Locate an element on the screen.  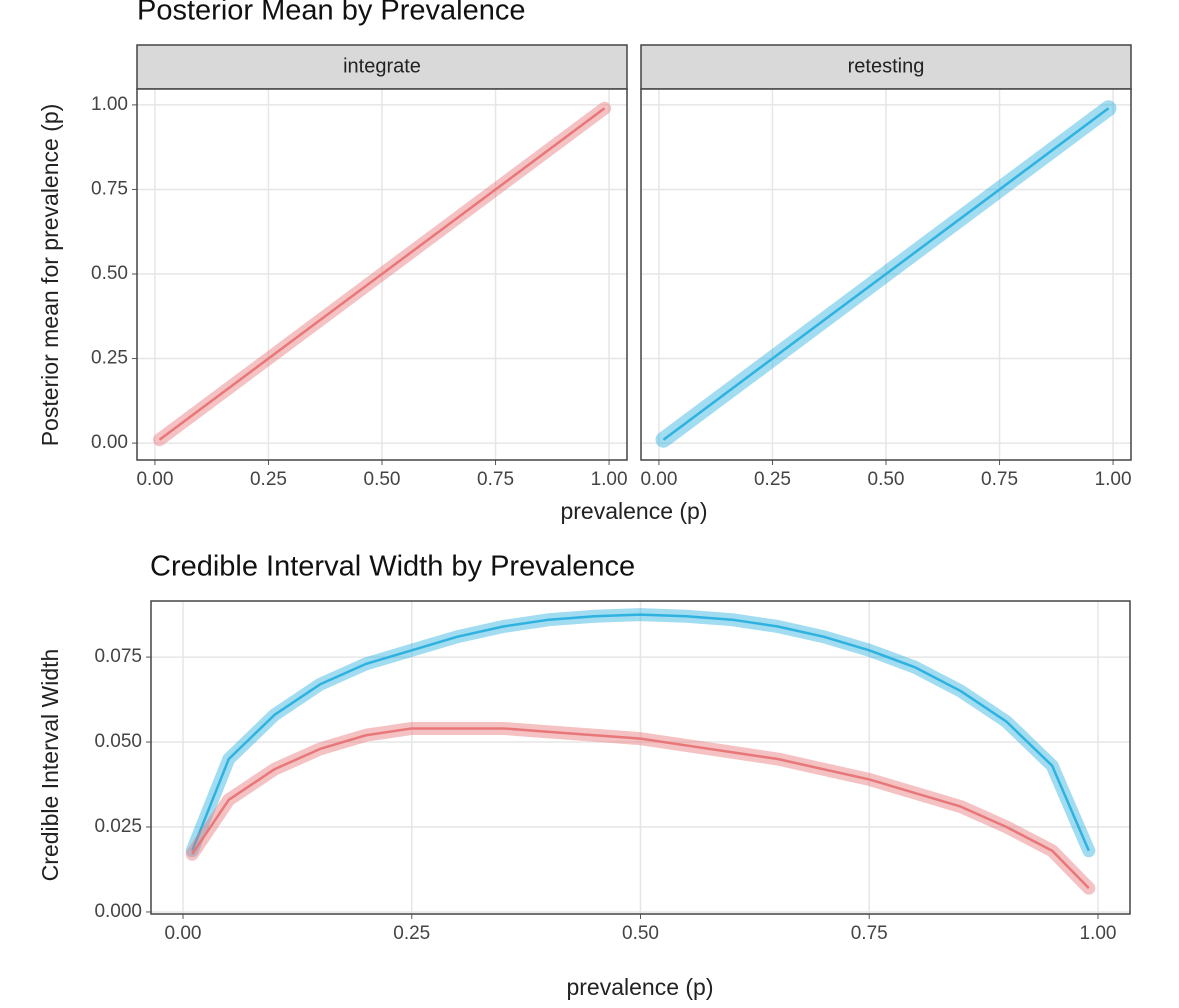
y-tick-label: 0.00 is located at coordinates (109, 442).